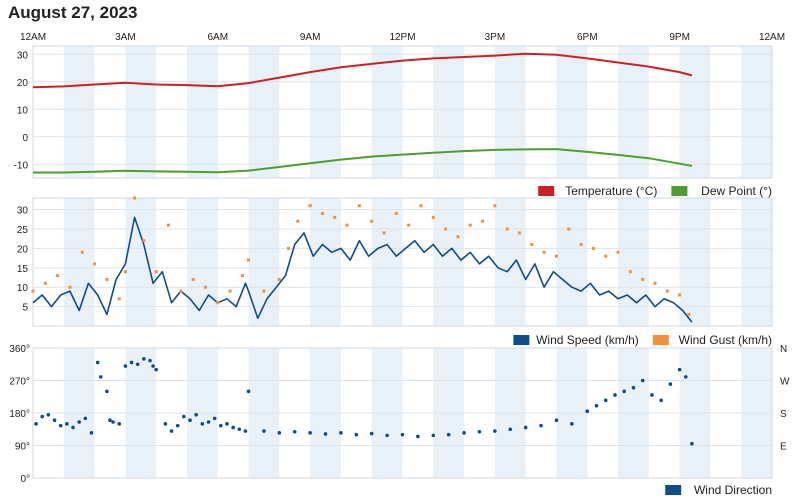  Describe the element at coordinates (679, 37) in the screenshot. I see `x-tick-label: 9PM` at that location.